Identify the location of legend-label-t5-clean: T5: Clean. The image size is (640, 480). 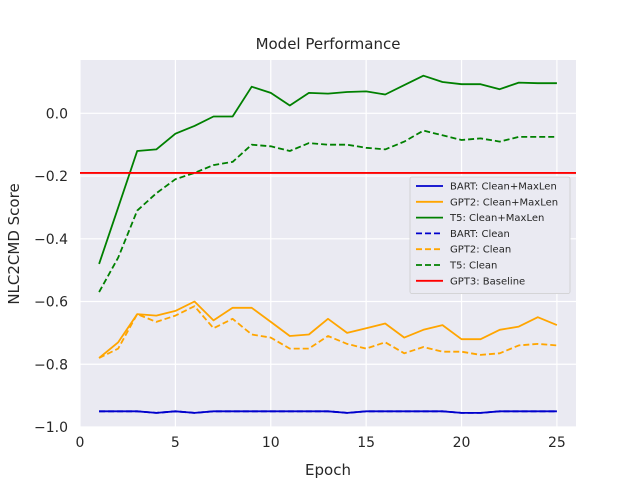
(473, 266).